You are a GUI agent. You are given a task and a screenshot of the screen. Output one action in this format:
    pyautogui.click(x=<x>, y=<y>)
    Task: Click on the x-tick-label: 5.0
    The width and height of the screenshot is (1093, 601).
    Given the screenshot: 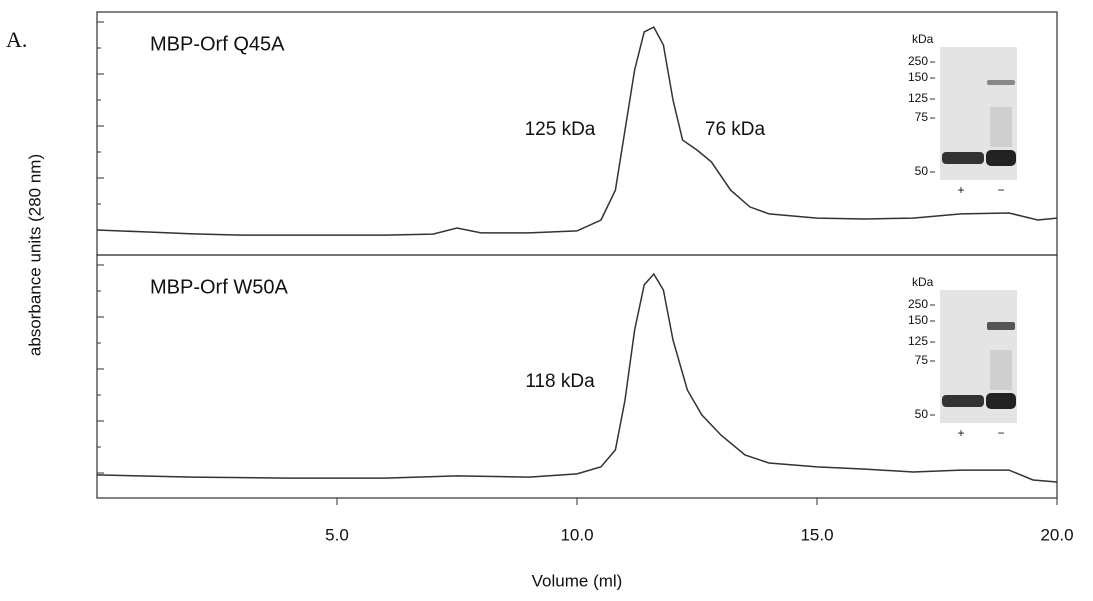 What is the action you would take?
    pyautogui.click(x=337, y=534)
    